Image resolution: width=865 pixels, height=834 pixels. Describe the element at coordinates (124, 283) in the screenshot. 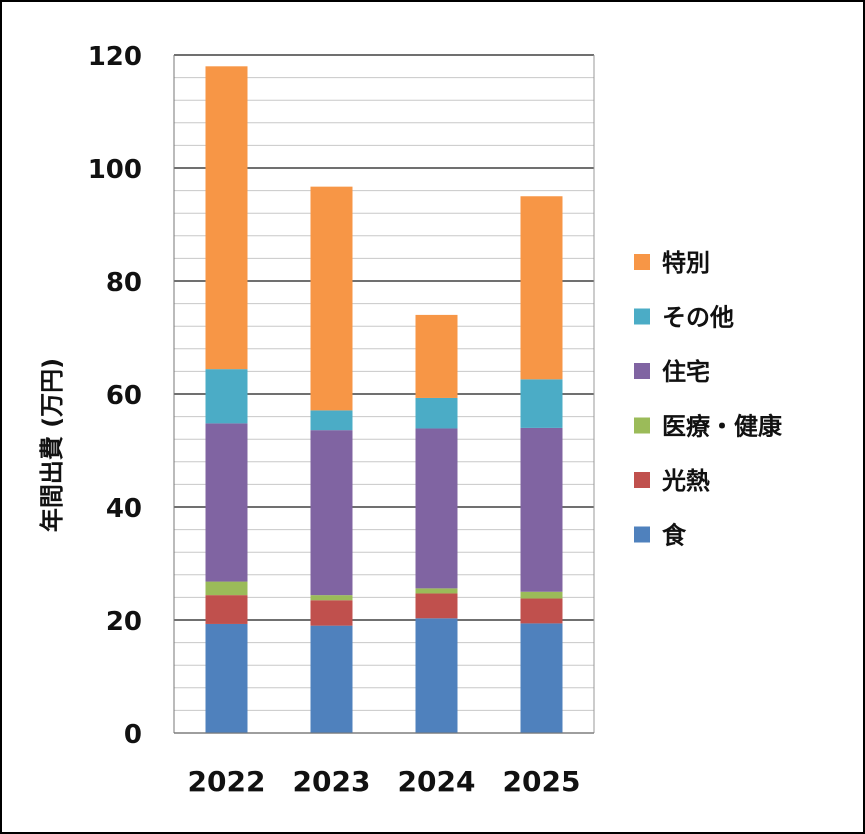

I see `y-tick-label: 80` at that location.